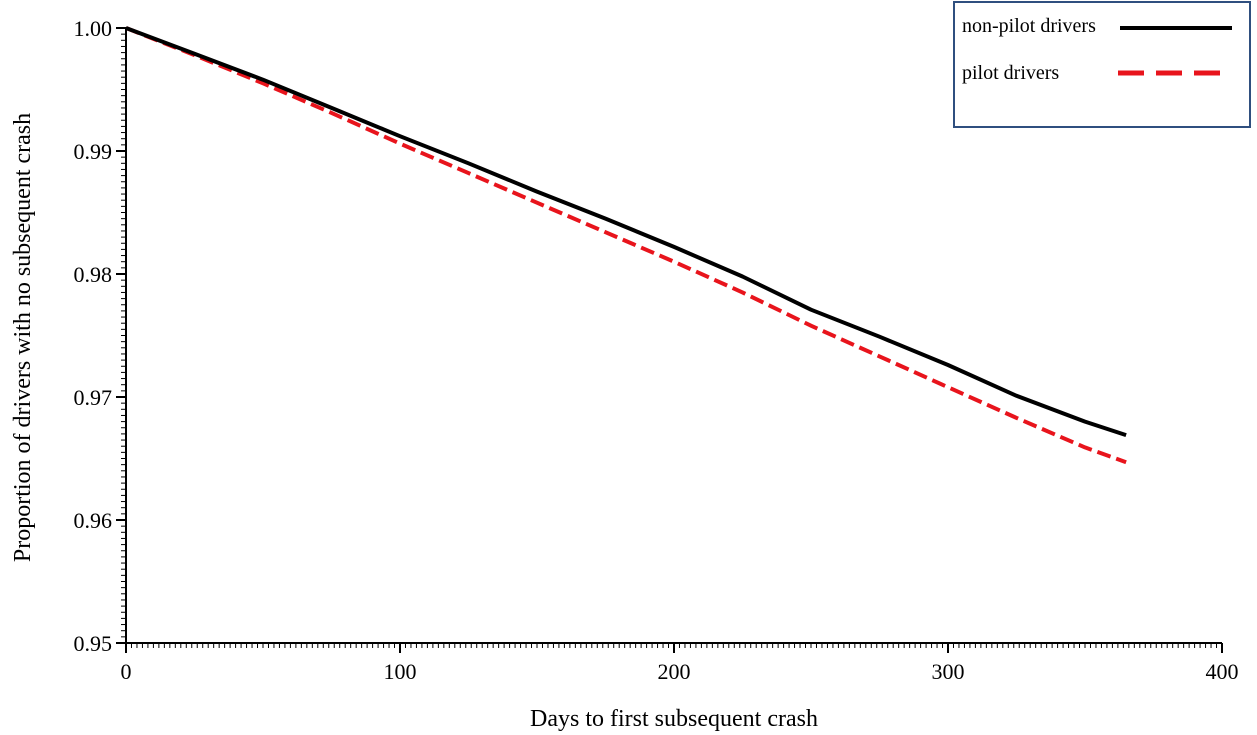 This screenshot has width=1257, height=735. I want to click on y-tick-label: 0.95, so click(93, 643).